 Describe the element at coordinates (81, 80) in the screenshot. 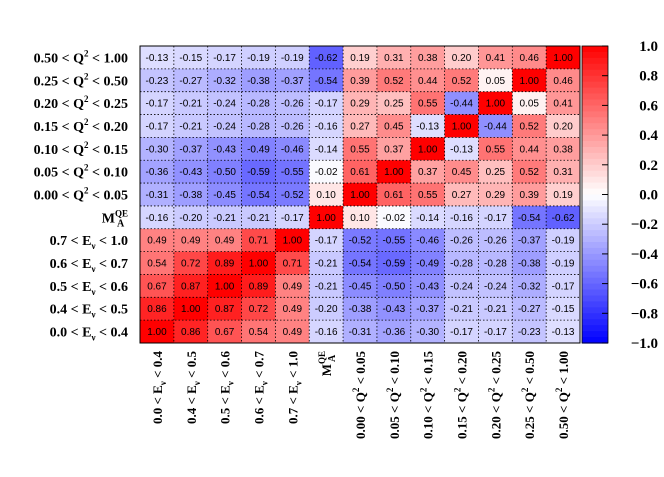

I see `row-label: 0.25 < Q2 < 0.50` at that location.